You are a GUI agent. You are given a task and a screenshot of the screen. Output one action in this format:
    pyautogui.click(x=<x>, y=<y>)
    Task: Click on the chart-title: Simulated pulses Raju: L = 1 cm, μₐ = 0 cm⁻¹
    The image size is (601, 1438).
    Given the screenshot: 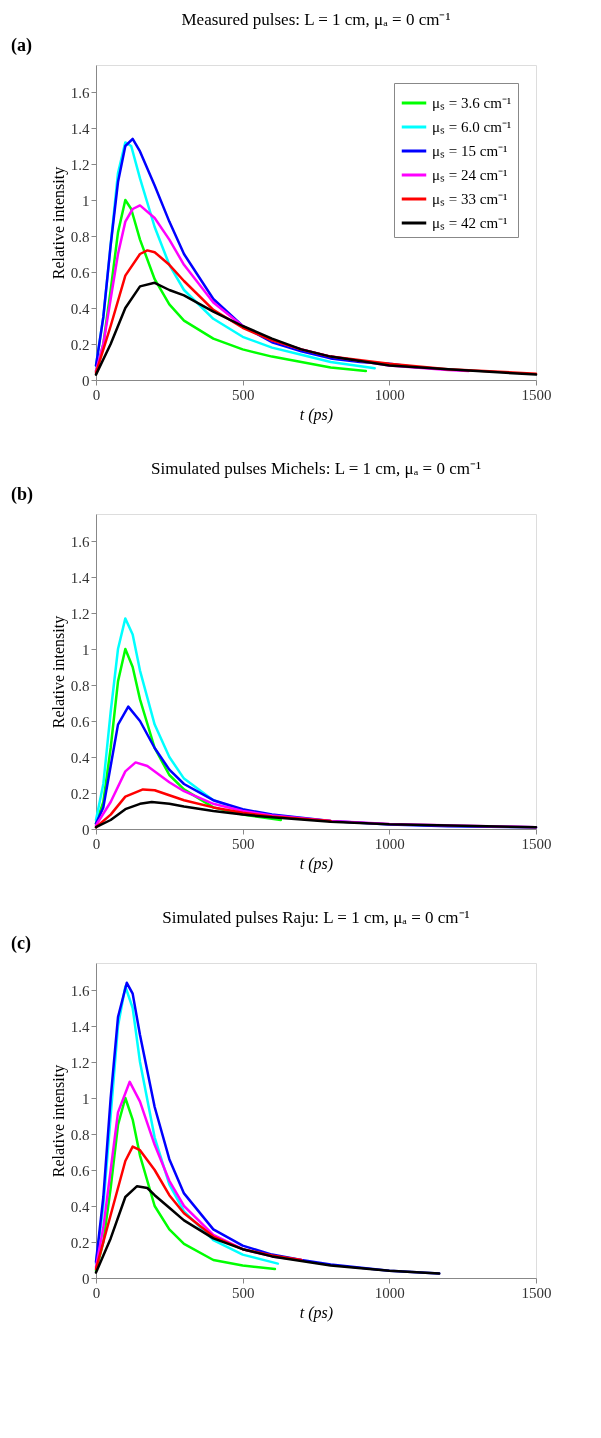 What is the action you would take?
    pyautogui.click(x=316, y=917)
    